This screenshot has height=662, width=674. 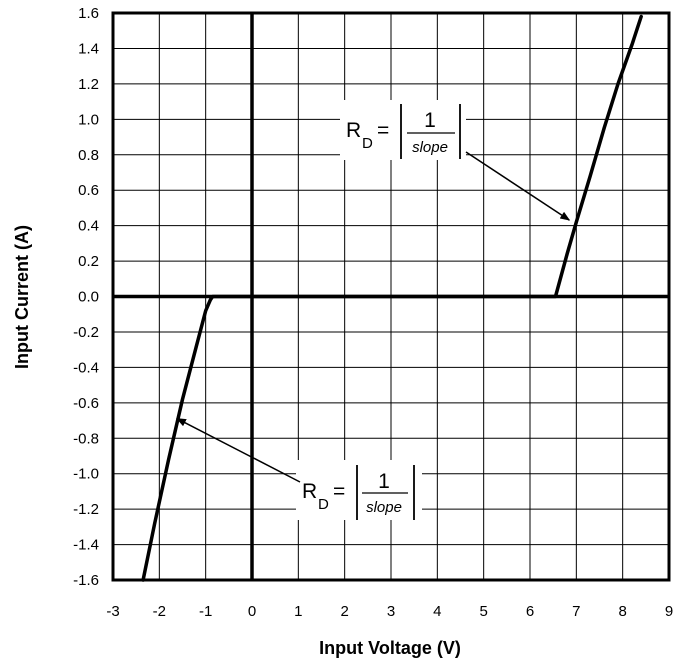 I want to click on y-tick-label: -0.8, so click(x=86, y=438).